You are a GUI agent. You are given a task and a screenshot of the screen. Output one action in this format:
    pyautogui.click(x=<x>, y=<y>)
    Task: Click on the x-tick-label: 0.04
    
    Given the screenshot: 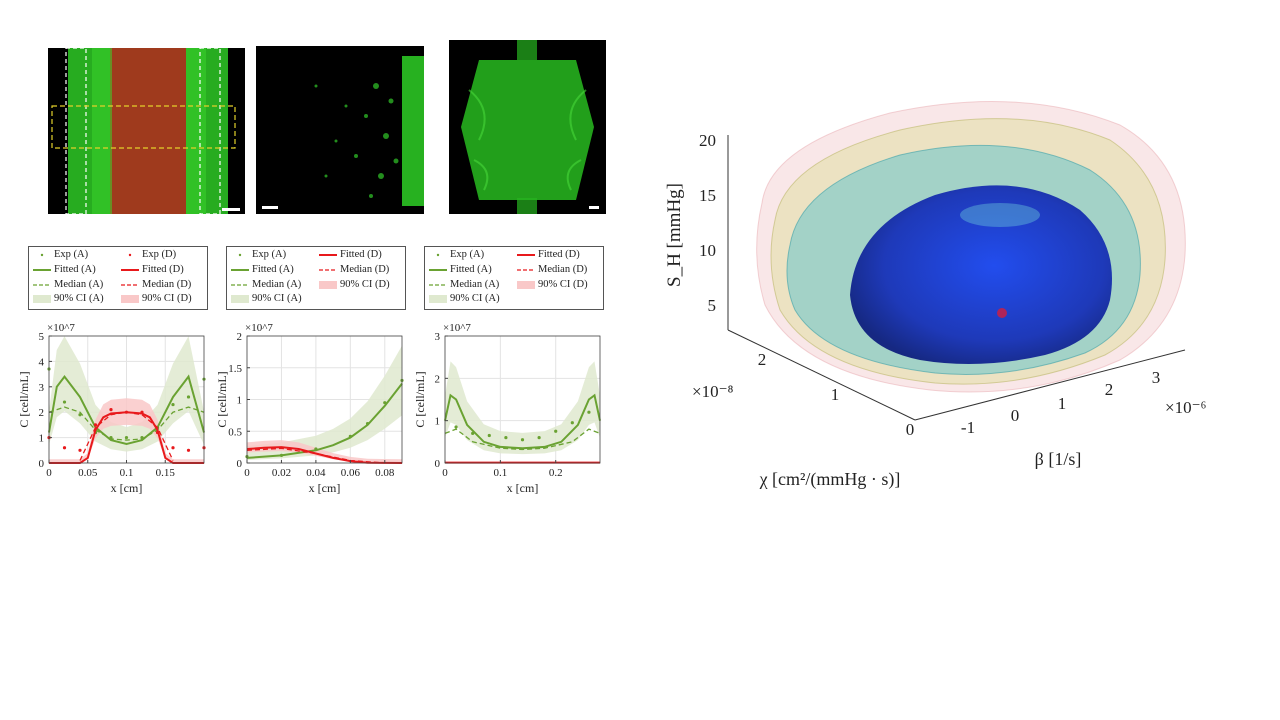 What is the action you would take?
    pyautogui.click(x=316, y=473)
    